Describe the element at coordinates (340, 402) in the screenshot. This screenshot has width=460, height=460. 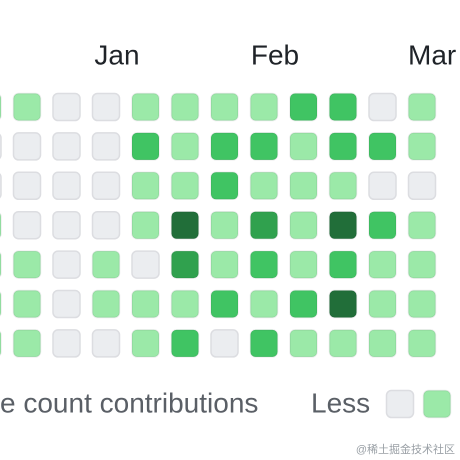
I see `legend-less: Less` at that location.